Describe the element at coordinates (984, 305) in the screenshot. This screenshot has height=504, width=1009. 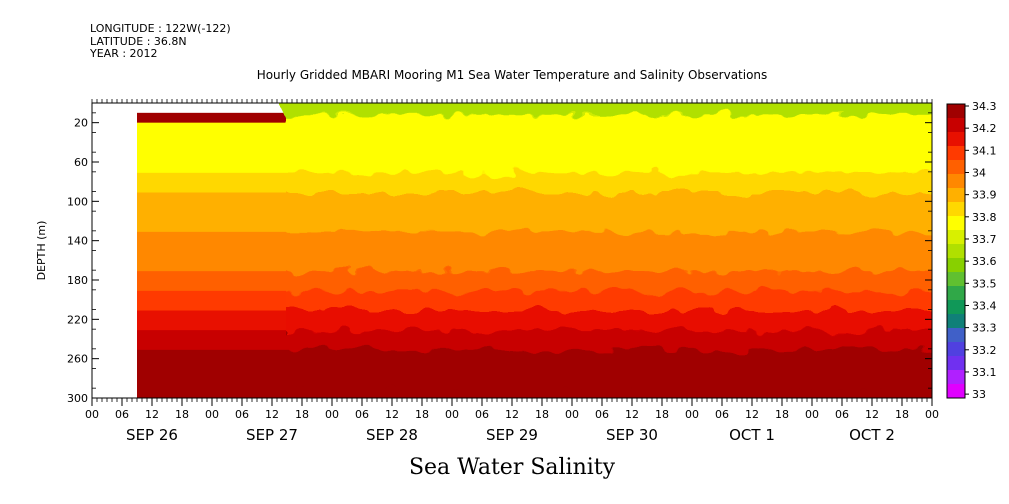
I see `colorbar-label: 33.4` at that location.